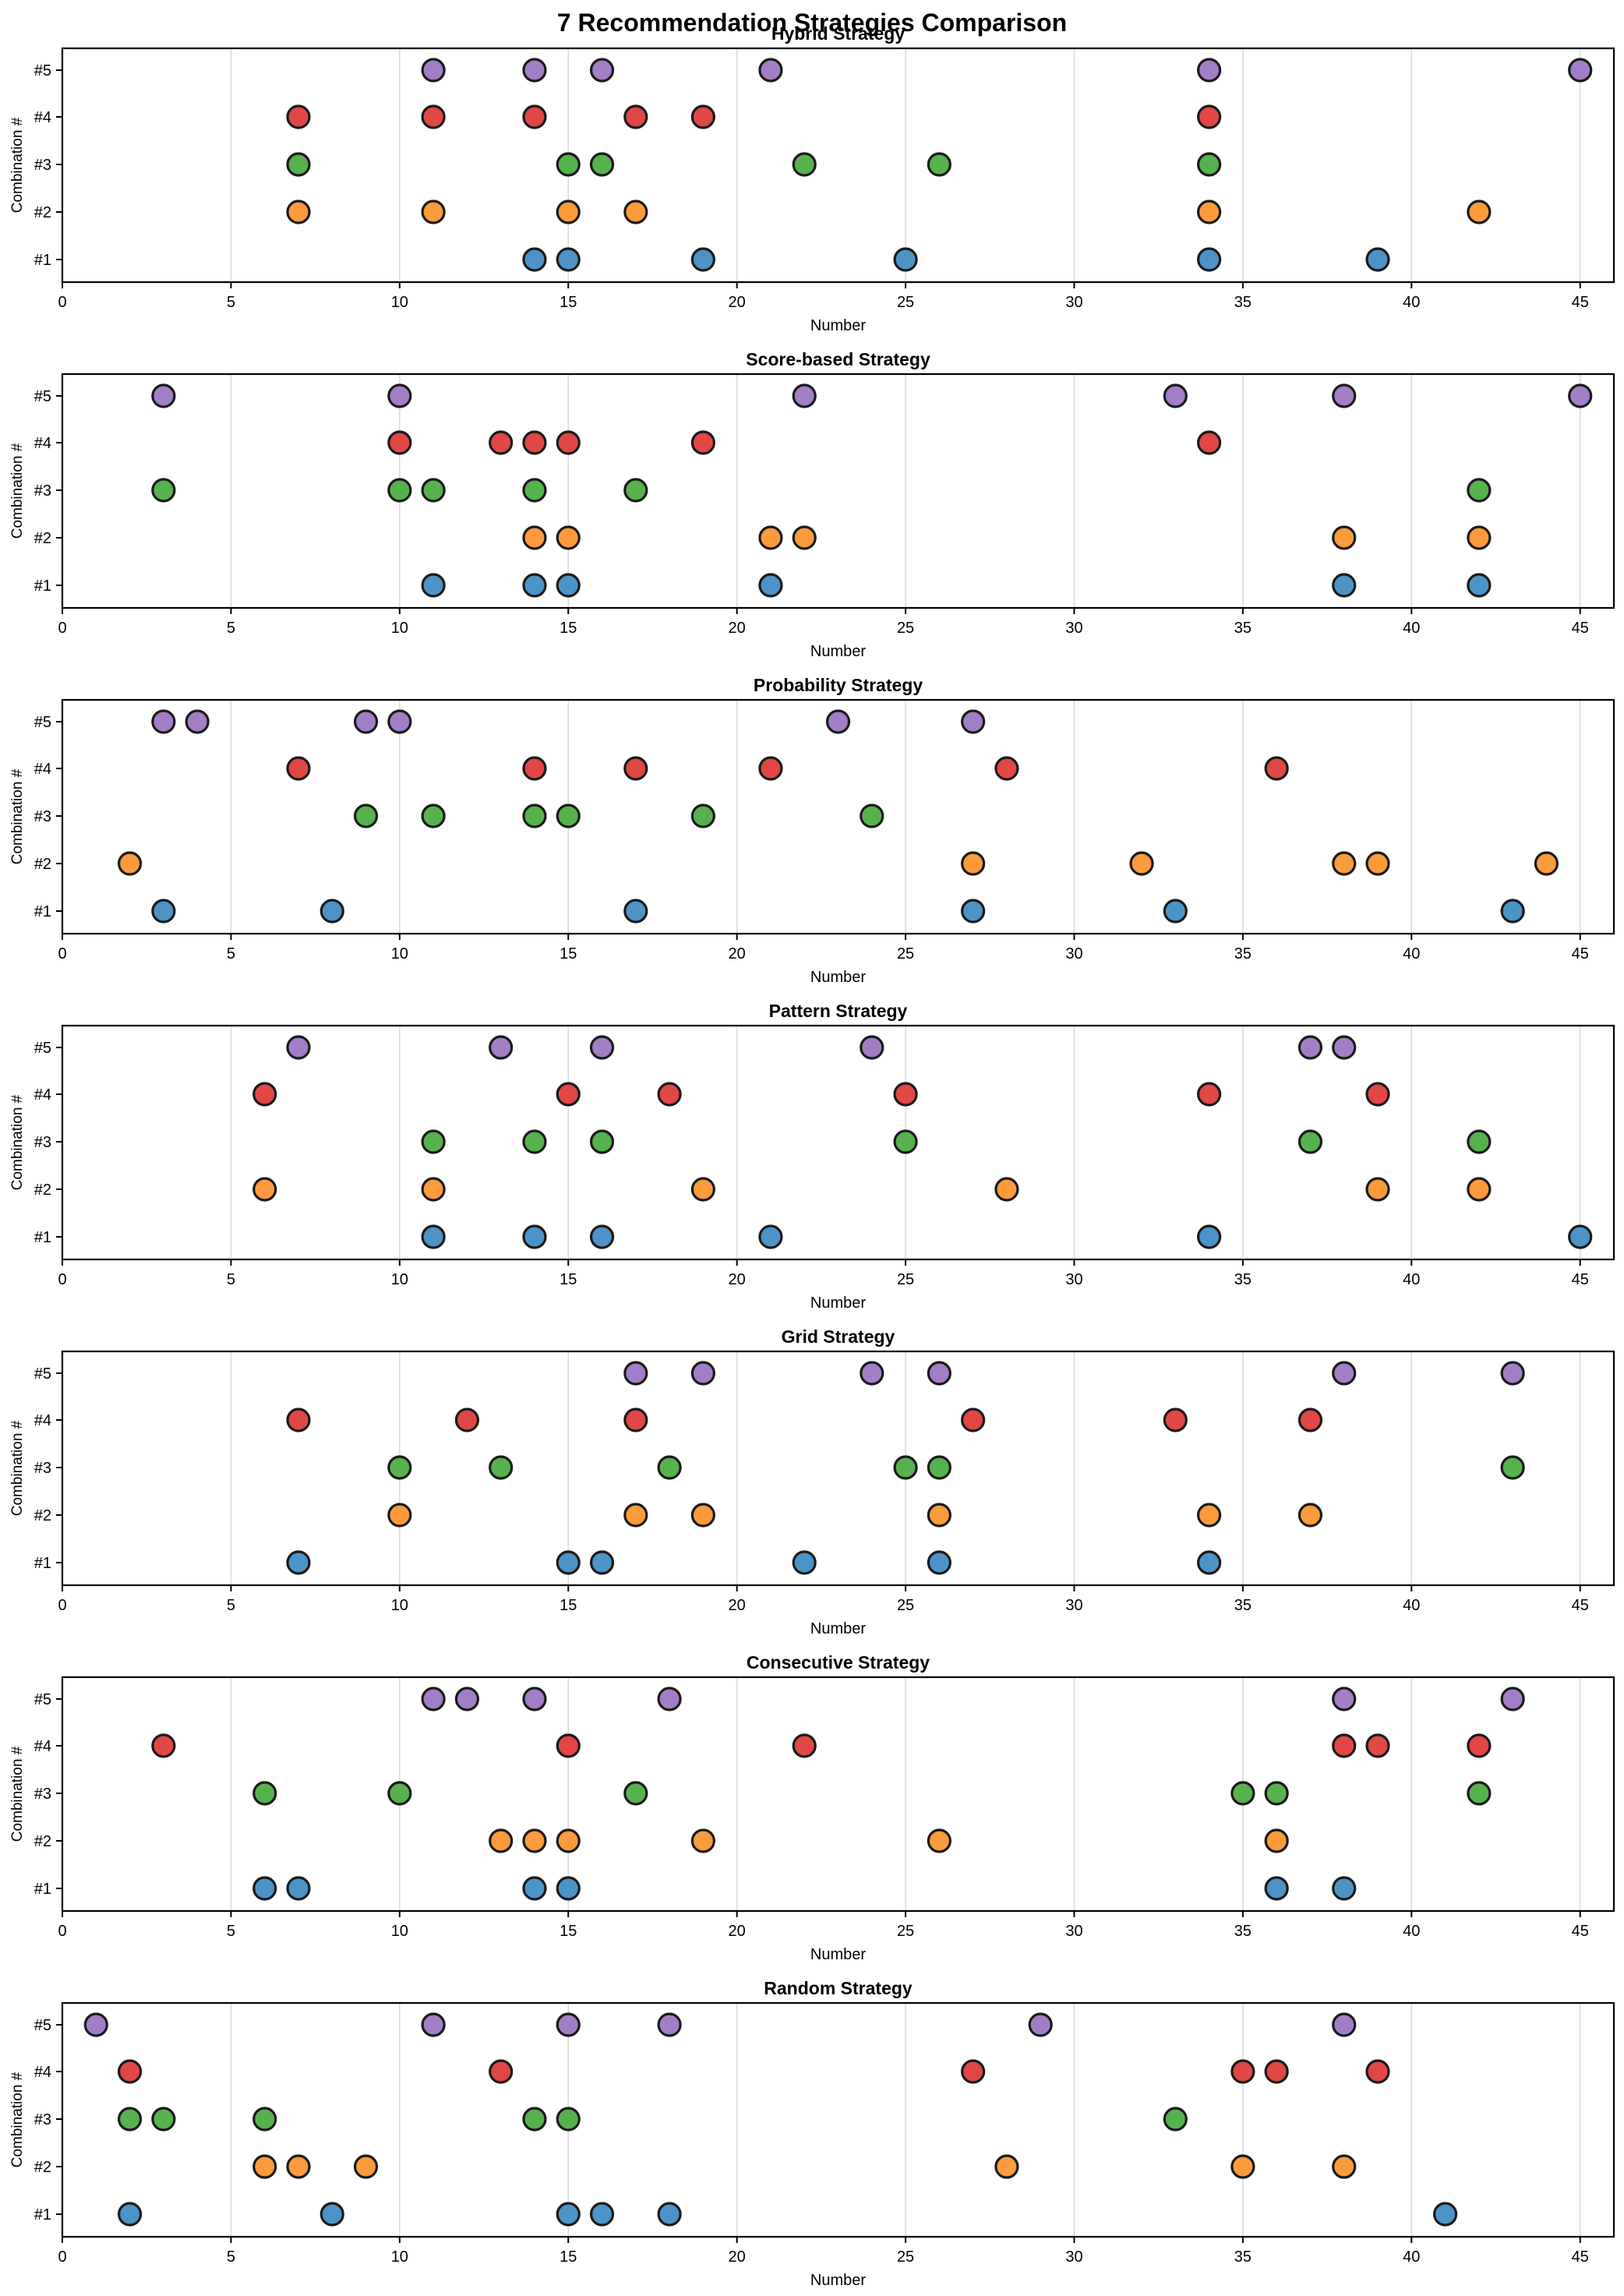 This screenshot has width=1624, height=2296. I want to click on y-tick-label: #2, so click(42, 538).